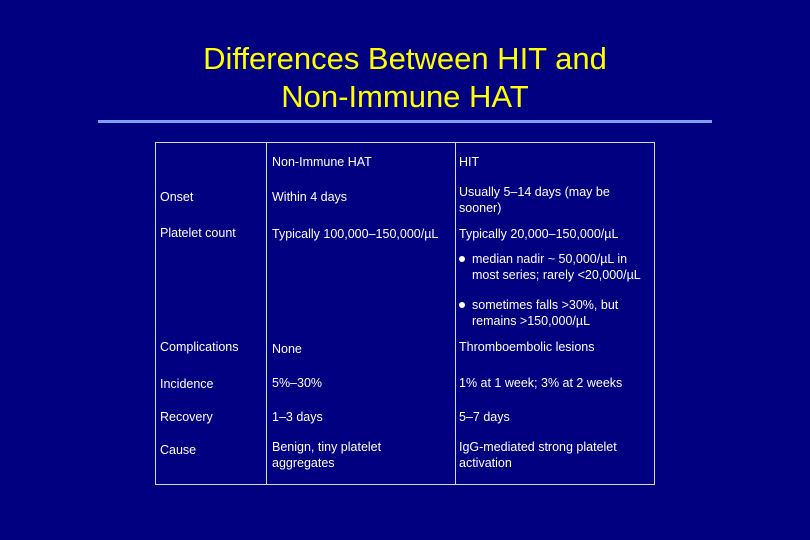 This screenshot has height=540, width=810. I want to click on cell-onset-hit: Usually 5–14 days (may be sooner), so click(534, 200).